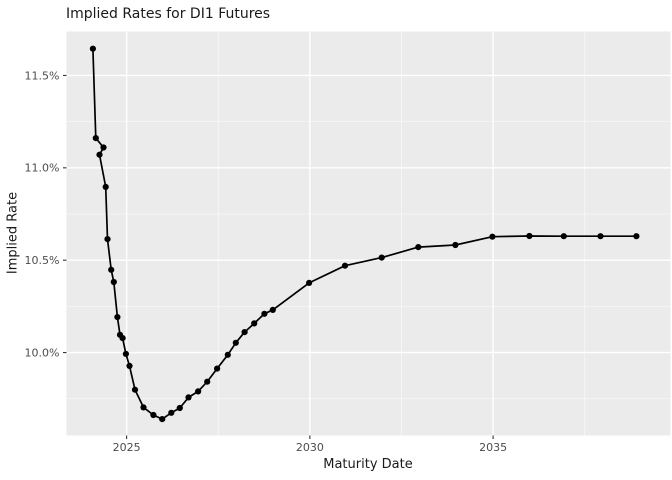 The image size is (672, 480). Describe the element at coordinates (42, 75) in the screenshot. I see `y-tick-label: 11.5%` at that location.